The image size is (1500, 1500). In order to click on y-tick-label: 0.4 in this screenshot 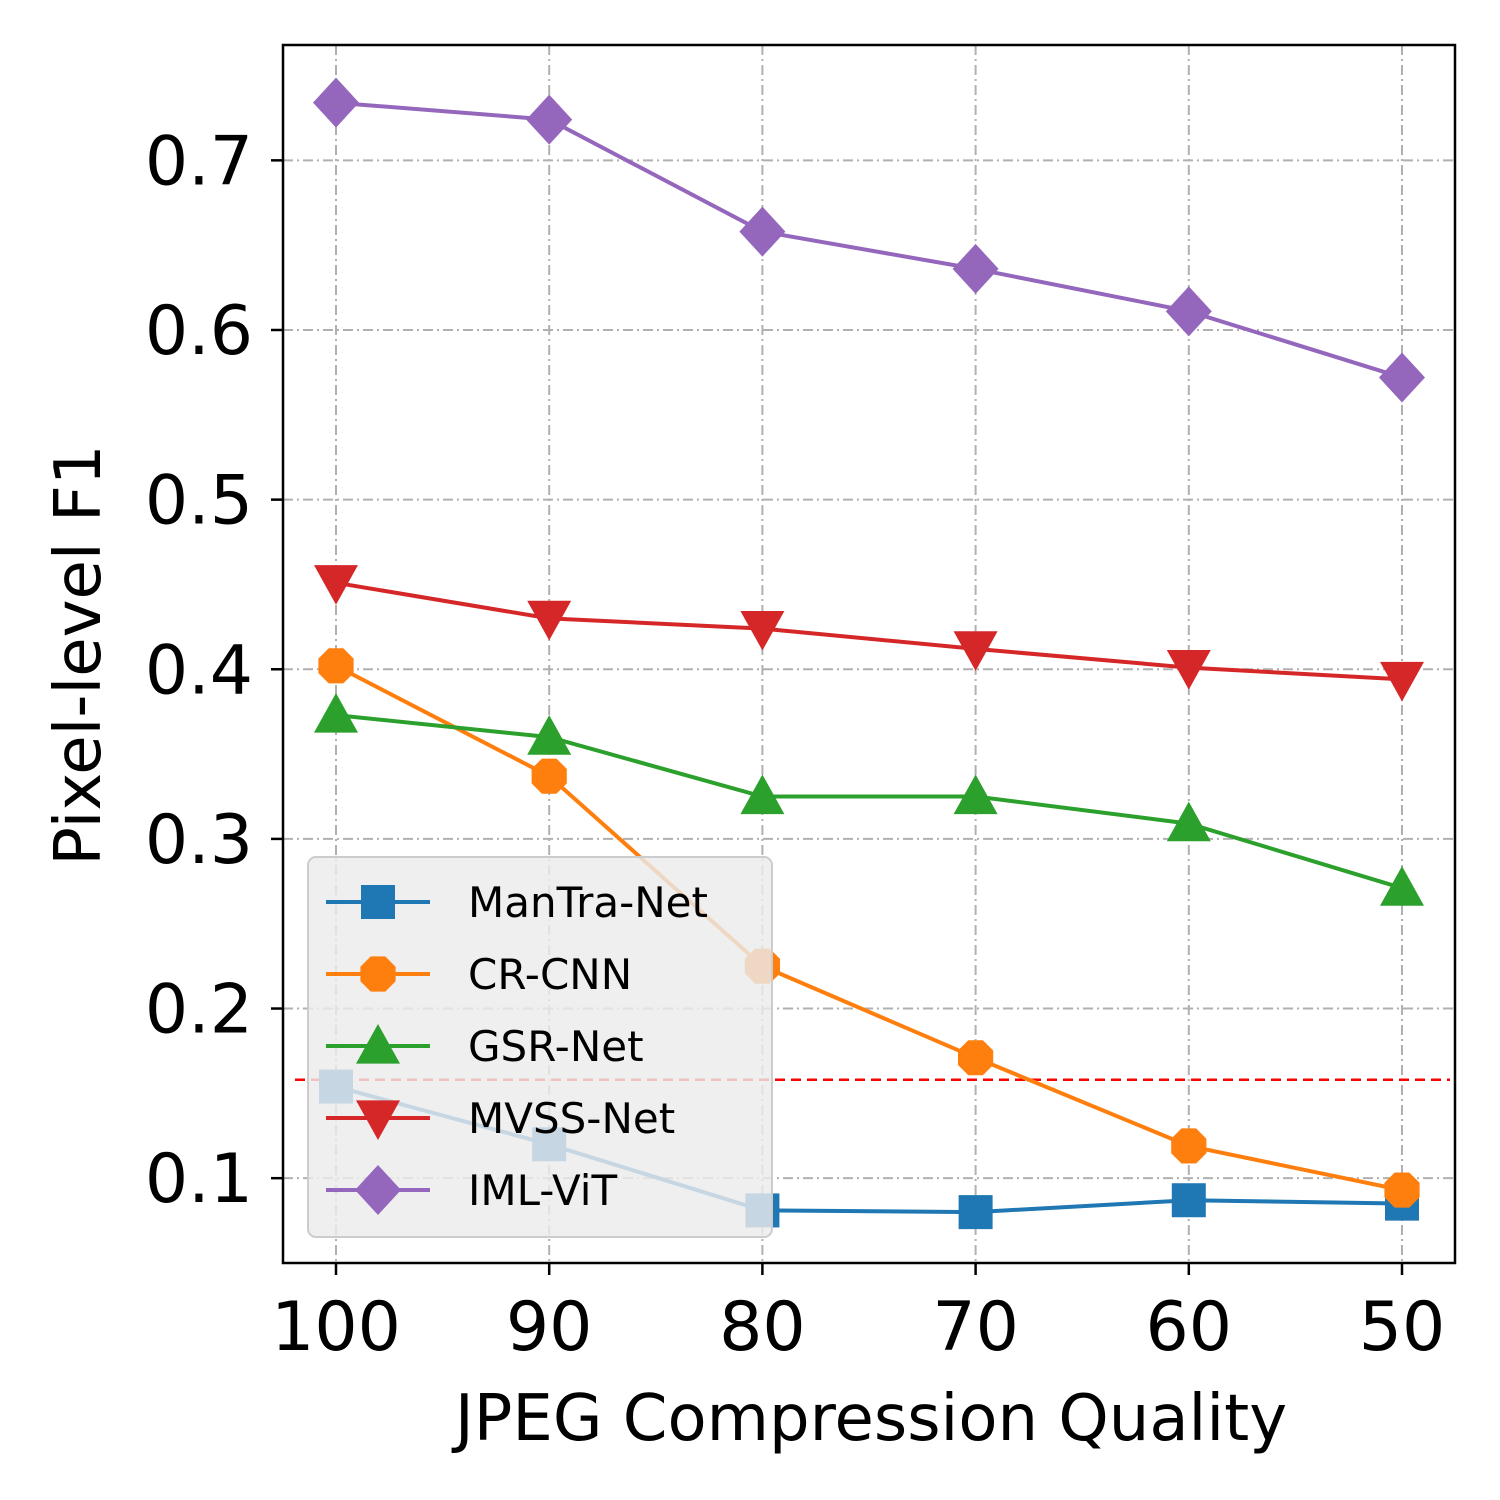, I will do `click(199, 670)`.